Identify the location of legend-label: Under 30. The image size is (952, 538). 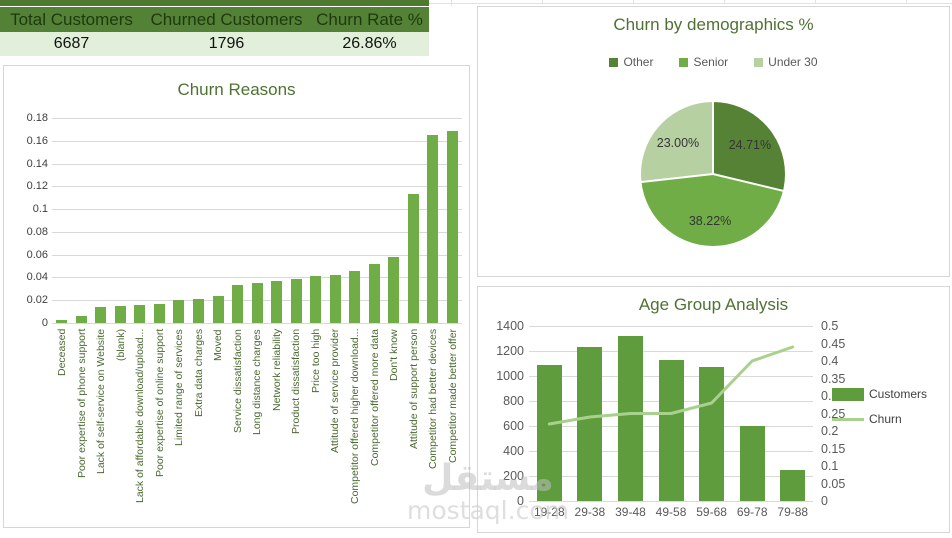
(793, 62).